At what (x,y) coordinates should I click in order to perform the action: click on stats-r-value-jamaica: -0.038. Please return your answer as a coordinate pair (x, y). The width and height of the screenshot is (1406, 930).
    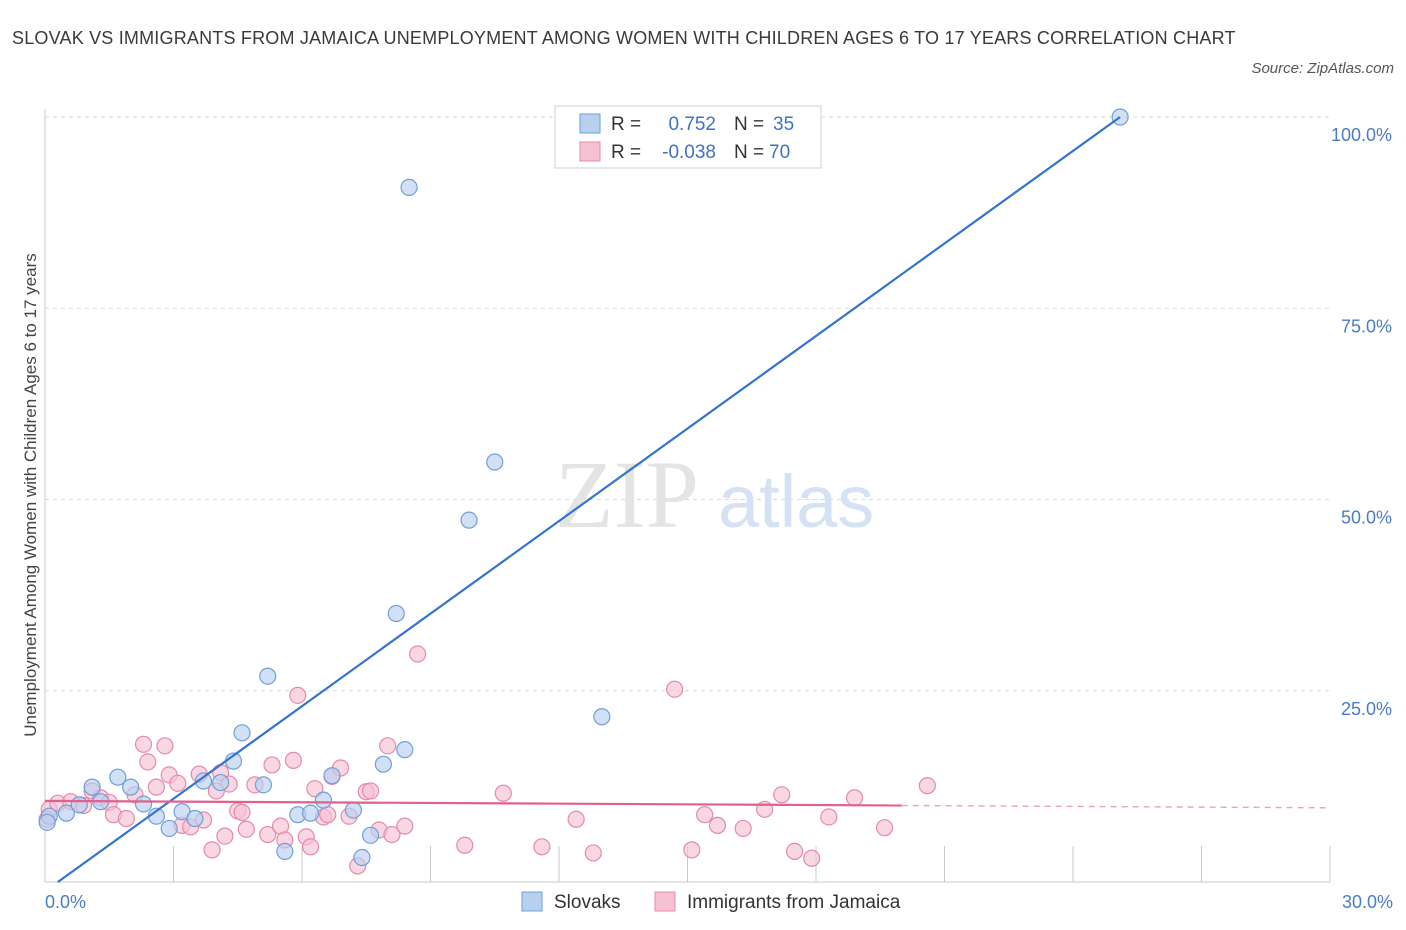
    Looking at the image, I should click on (689, 152).